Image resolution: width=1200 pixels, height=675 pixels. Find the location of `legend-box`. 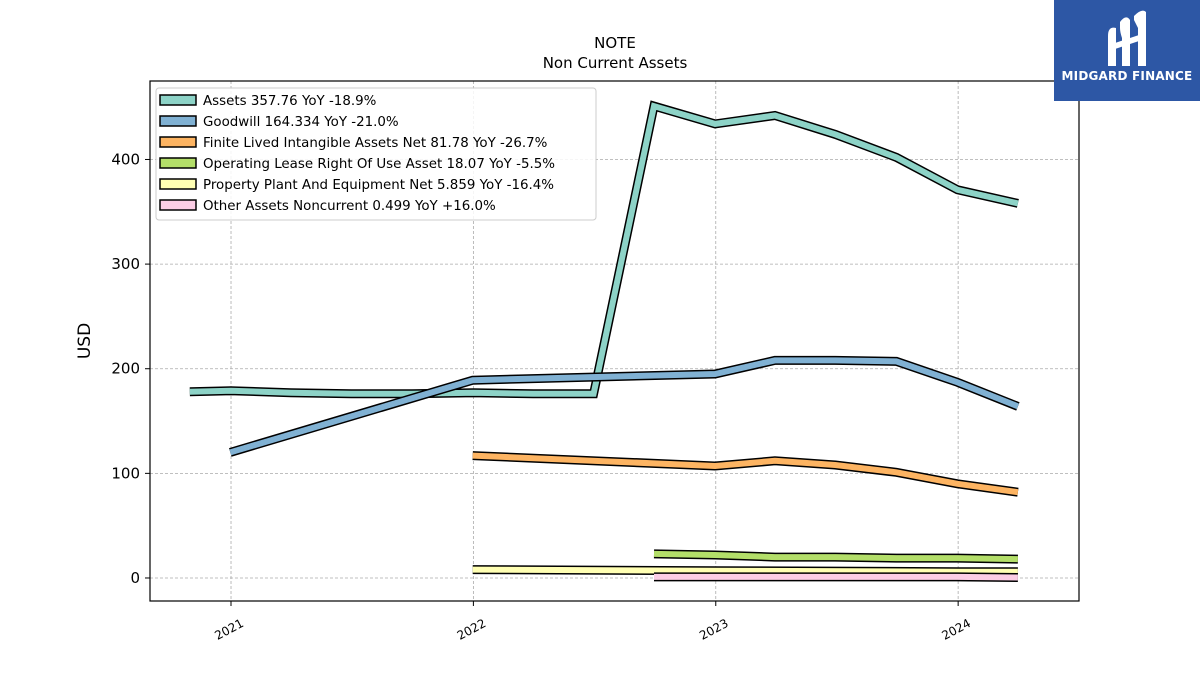

legend-box is located at coordinates (376, 154).